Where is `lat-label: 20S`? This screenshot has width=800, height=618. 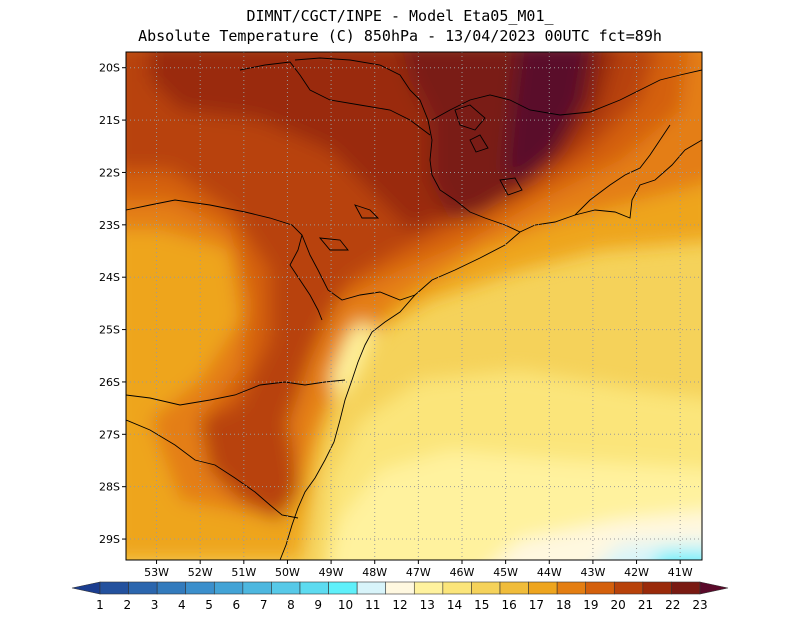 lat-label: 20S is located at coordinates (109, 68).